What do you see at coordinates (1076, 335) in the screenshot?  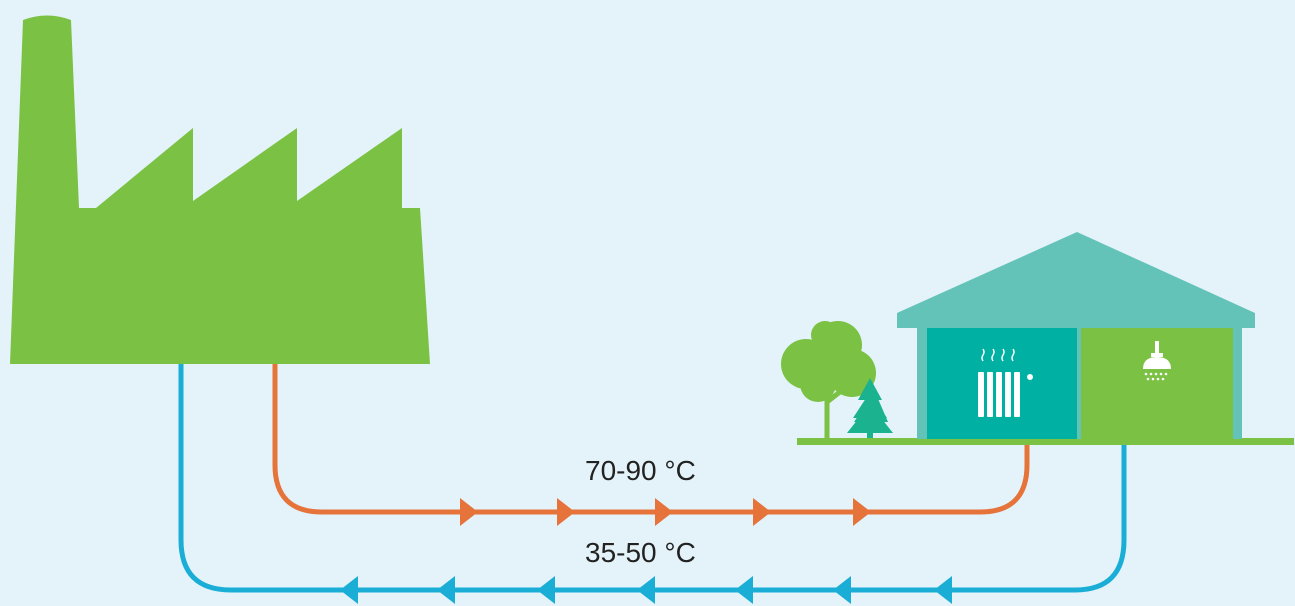 I see `house-icon` at bounding box center [1076, 335].